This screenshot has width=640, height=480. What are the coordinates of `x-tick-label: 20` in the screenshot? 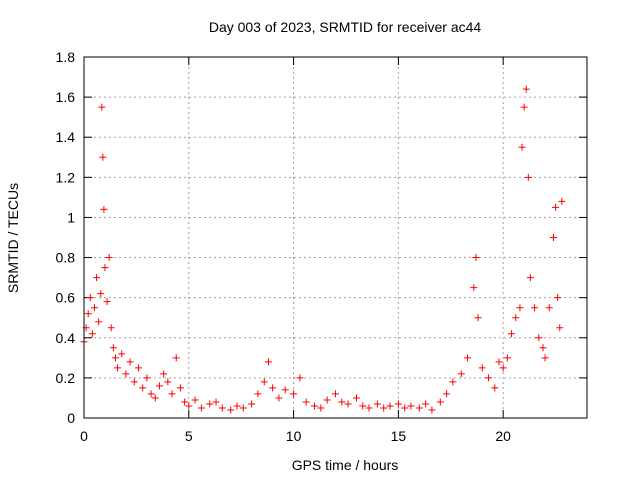 It's located at (503, 436).